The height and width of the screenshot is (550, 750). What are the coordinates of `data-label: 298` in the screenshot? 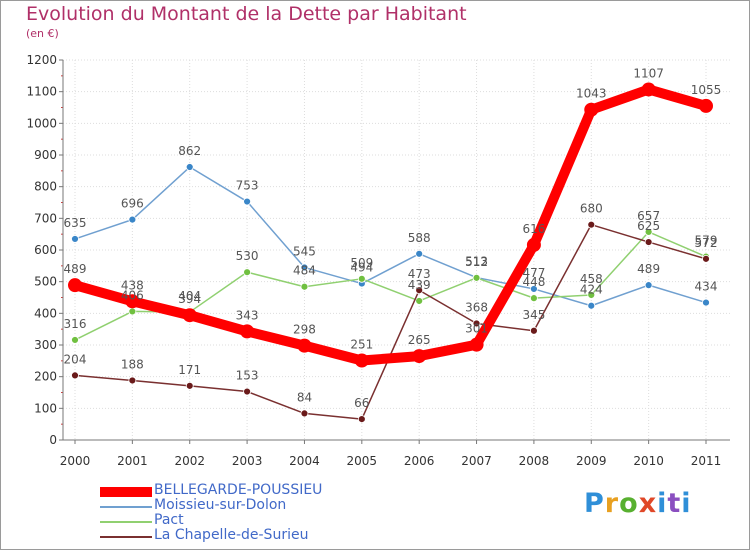 It's located at (304, 330).